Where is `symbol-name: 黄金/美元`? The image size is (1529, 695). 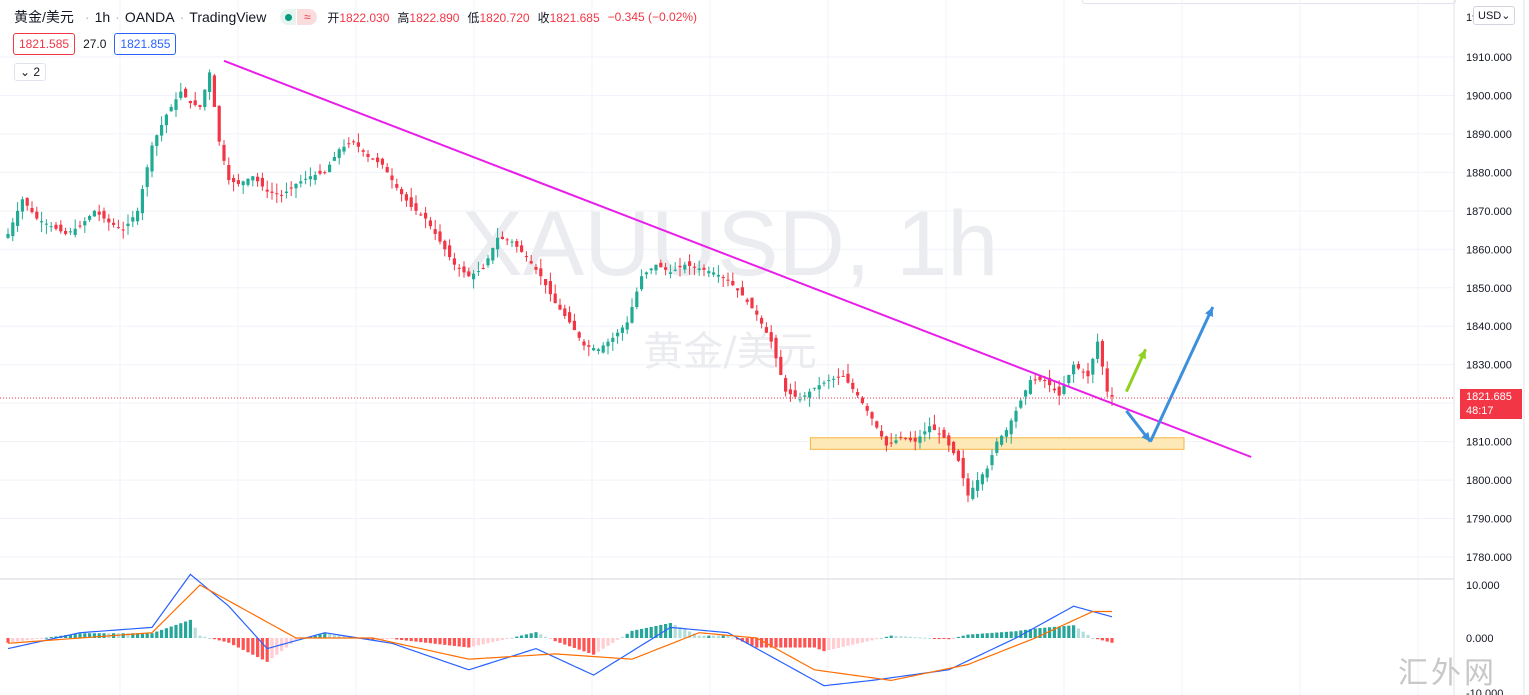
symbol-name: 黄金/美元 is located at coordinates (44, 17).